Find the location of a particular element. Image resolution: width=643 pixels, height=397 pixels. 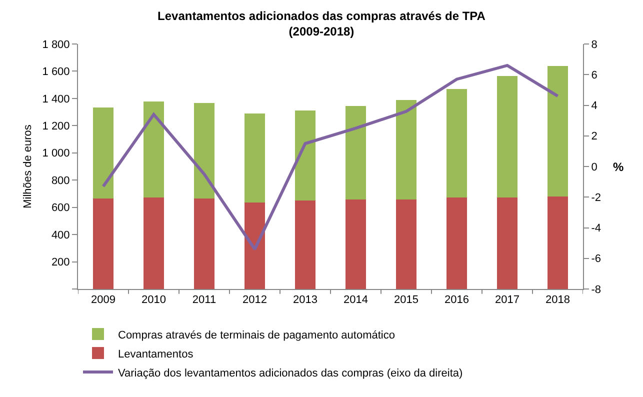

y-axis-title: Milhões de euros is located at coordinates (28, 166).